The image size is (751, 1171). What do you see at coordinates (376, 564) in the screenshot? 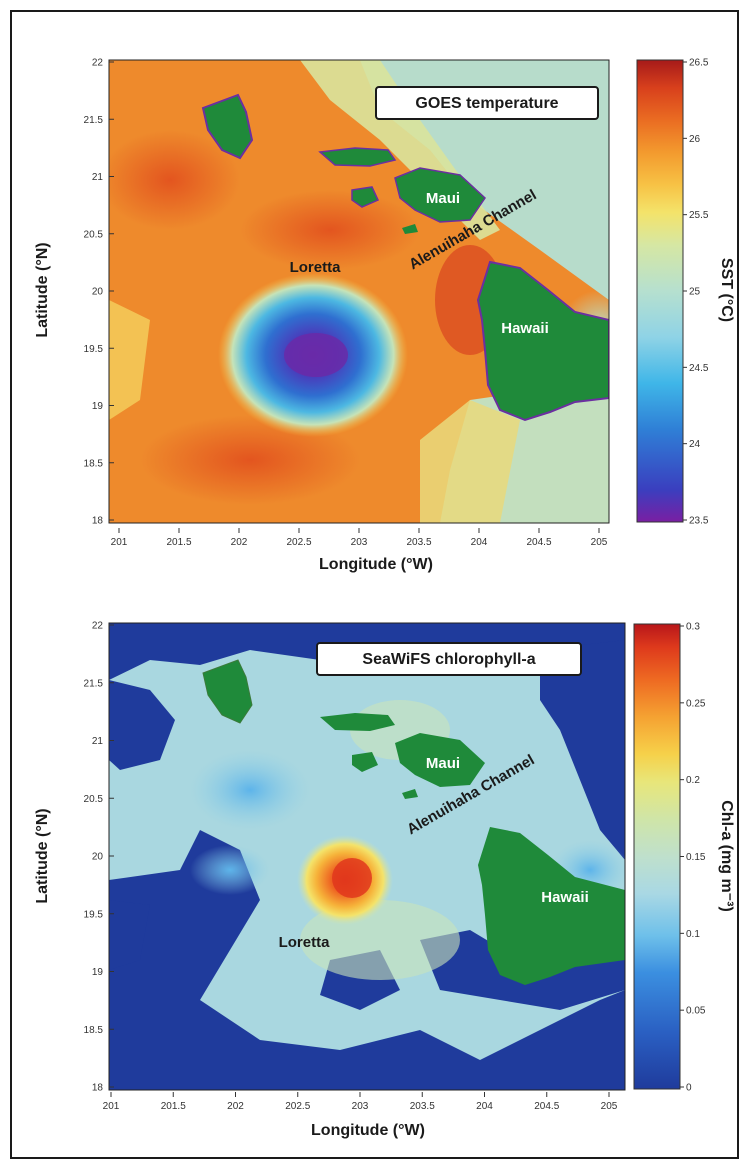
I see `sst-x-axis-title: Longitude (°W)` at bounding box center [376, 564].